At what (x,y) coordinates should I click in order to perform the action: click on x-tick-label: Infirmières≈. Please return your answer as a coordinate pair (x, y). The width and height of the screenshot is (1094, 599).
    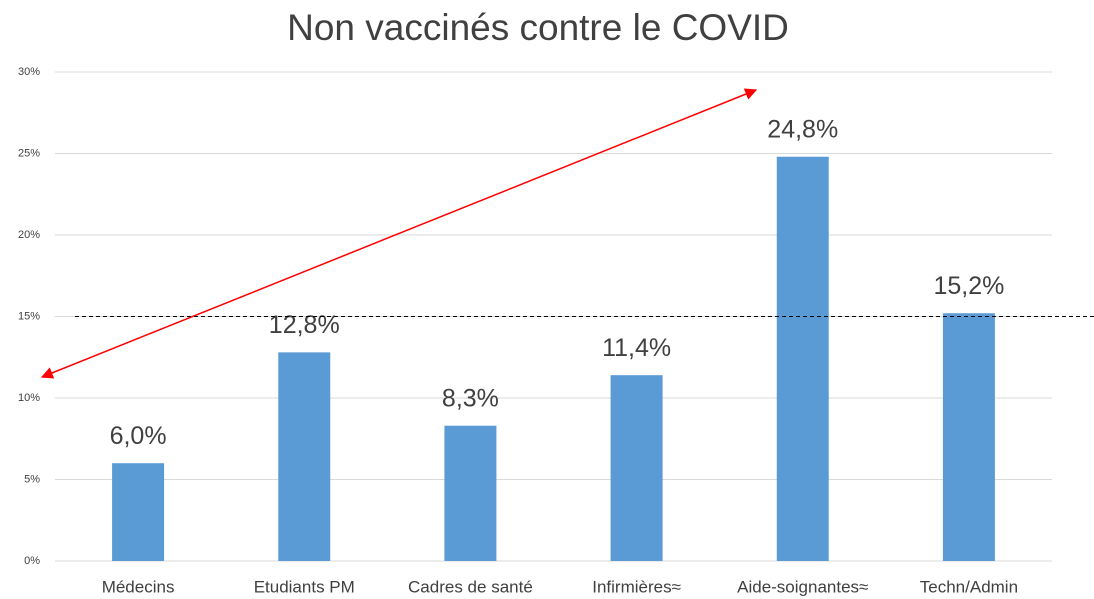
    Looking at the image, I should click on (636, 586).